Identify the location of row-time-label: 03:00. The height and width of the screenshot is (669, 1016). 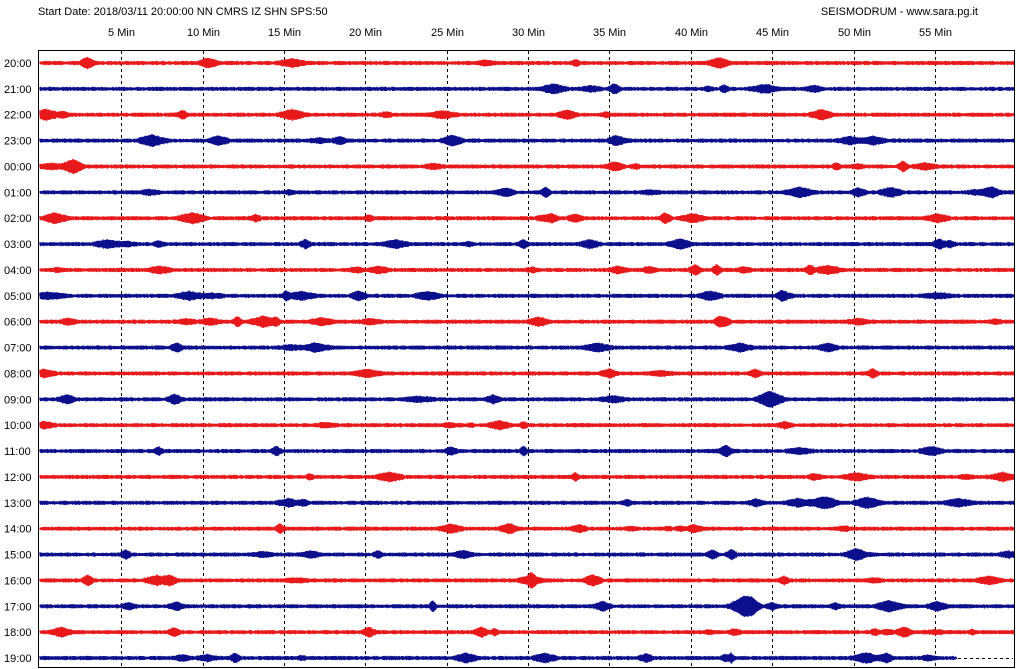
(18, 245).